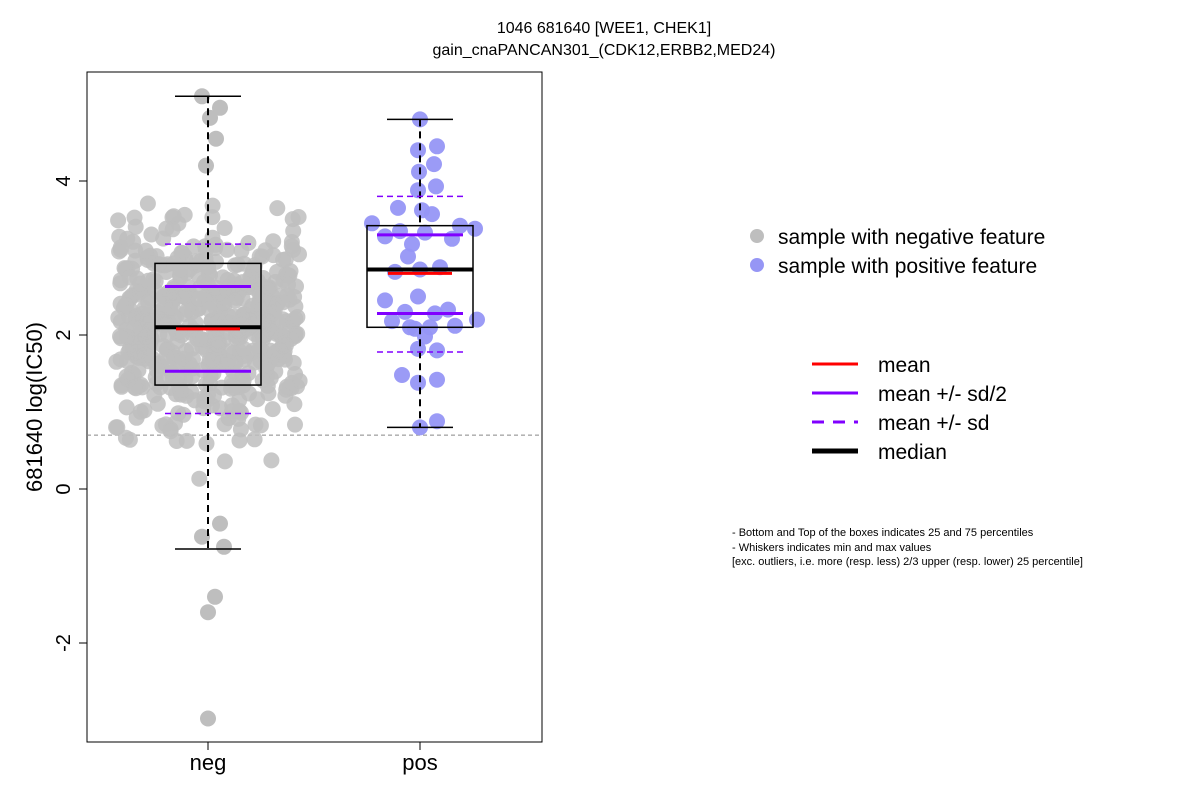 The image size is (1200, 800). Describe the element at coordinates (64, 180) in the screenshot. I see `y-tick-label: 4` at that location.